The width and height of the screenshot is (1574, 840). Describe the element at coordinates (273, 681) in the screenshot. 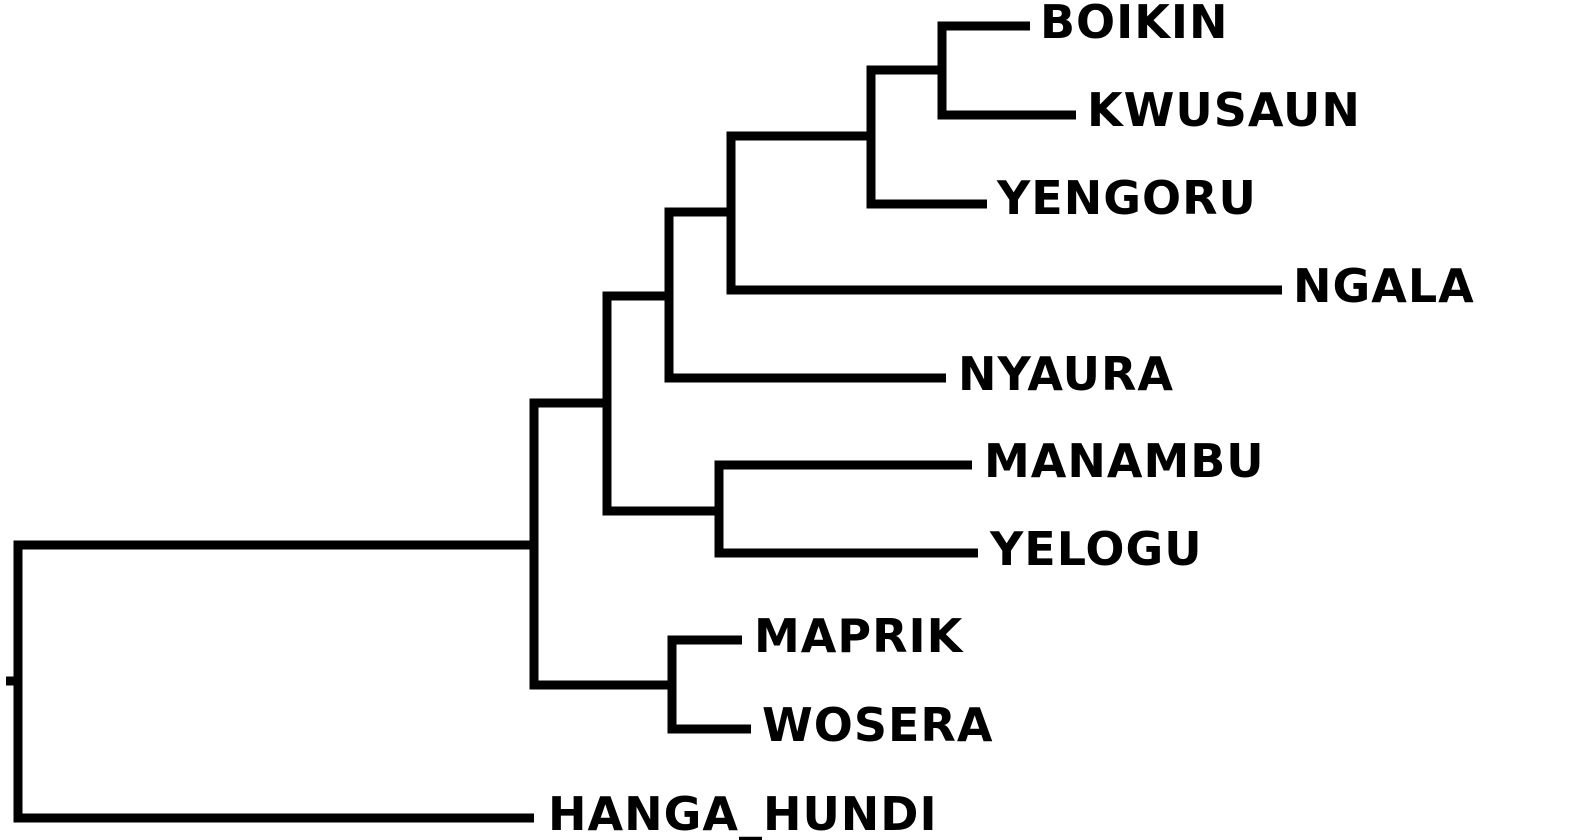

I see `branch-root` at that location.